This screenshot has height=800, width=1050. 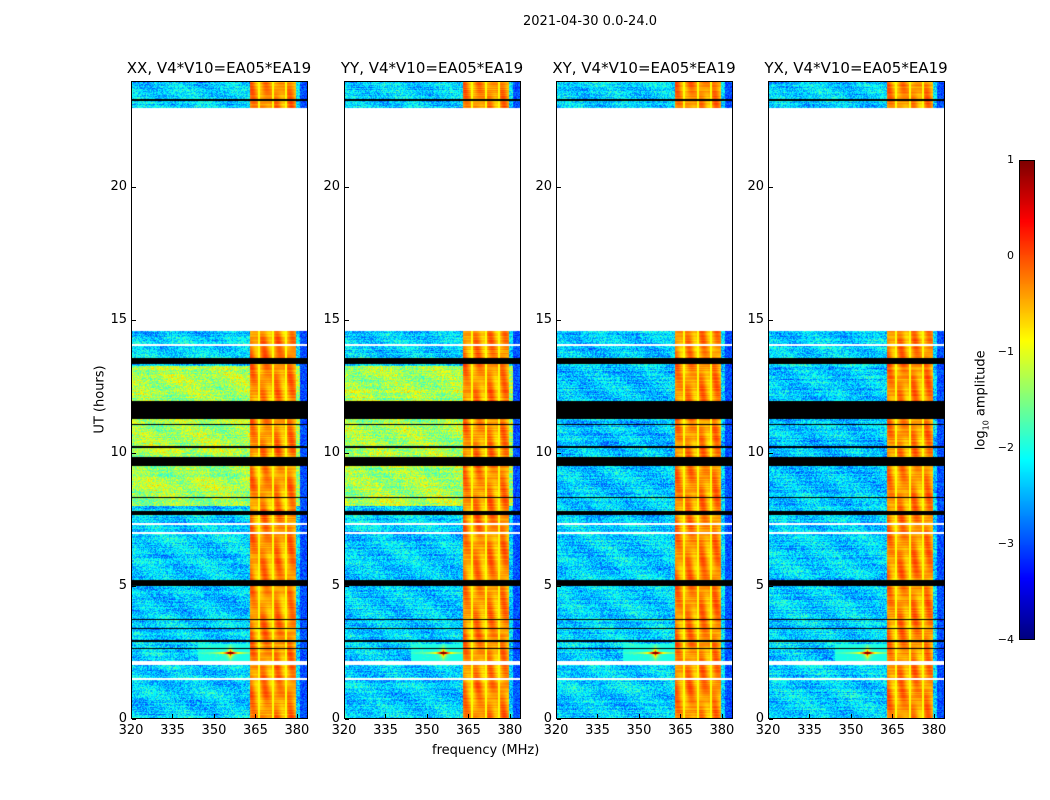 What do you see at coordinates (1010, 255) in the screenshot?
I see `colorbar-tick-label: 0` at bounding box center [1010, 255].